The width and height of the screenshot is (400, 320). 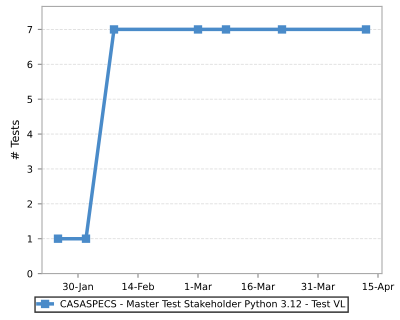 What do you see at coordinates (78, 287) in the screenshot?
I see `x-tick-label: 30-Jan` at bounding box center [78, 287].